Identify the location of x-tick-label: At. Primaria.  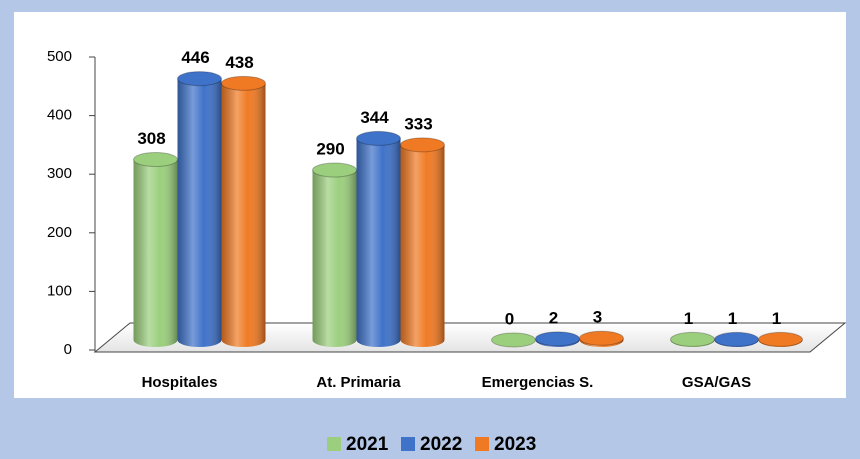
(358, 382).